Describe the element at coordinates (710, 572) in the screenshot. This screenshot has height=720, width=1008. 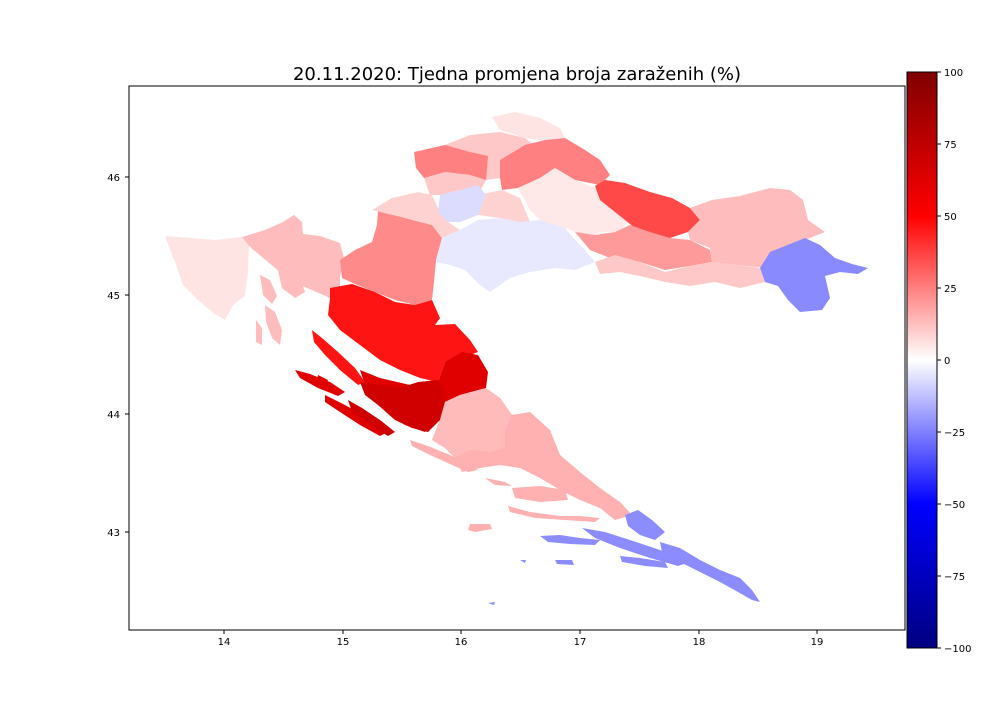
I see `region-dubrovnik-coast` at that location.